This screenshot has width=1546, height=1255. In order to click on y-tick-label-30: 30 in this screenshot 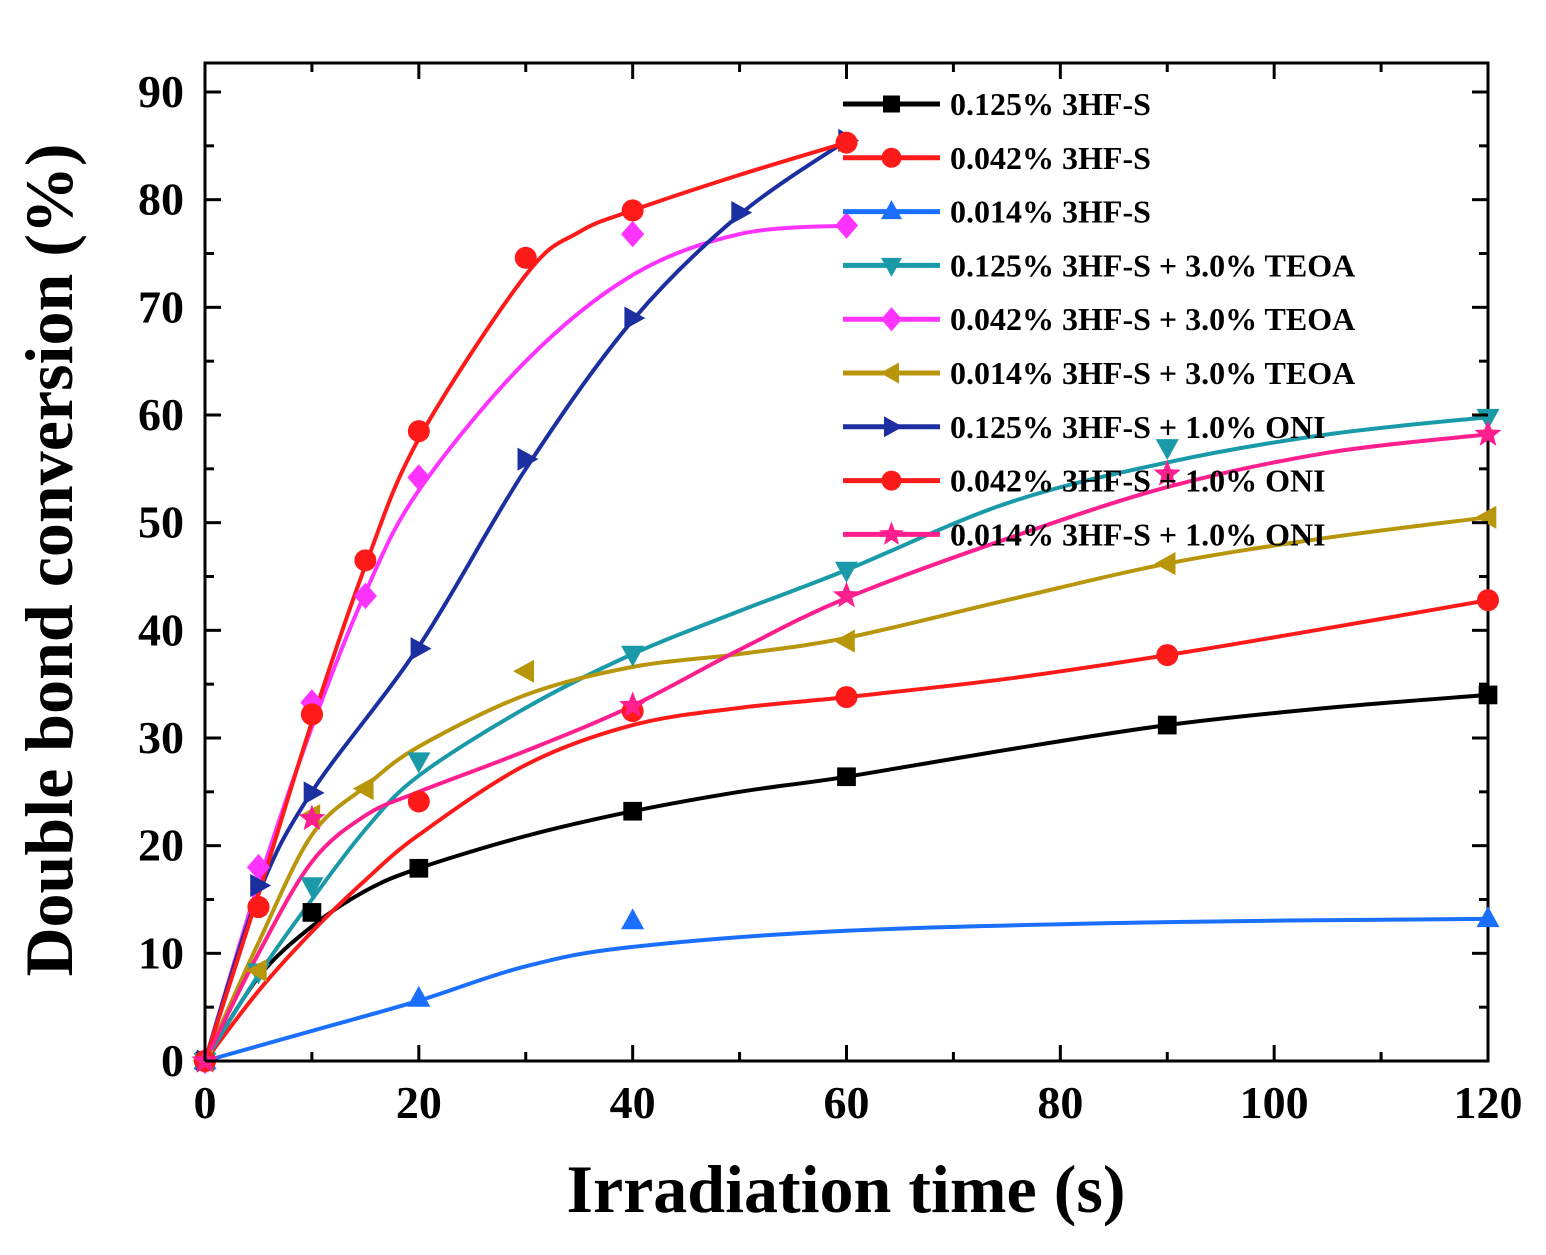, I will do `click(161, 737)`.